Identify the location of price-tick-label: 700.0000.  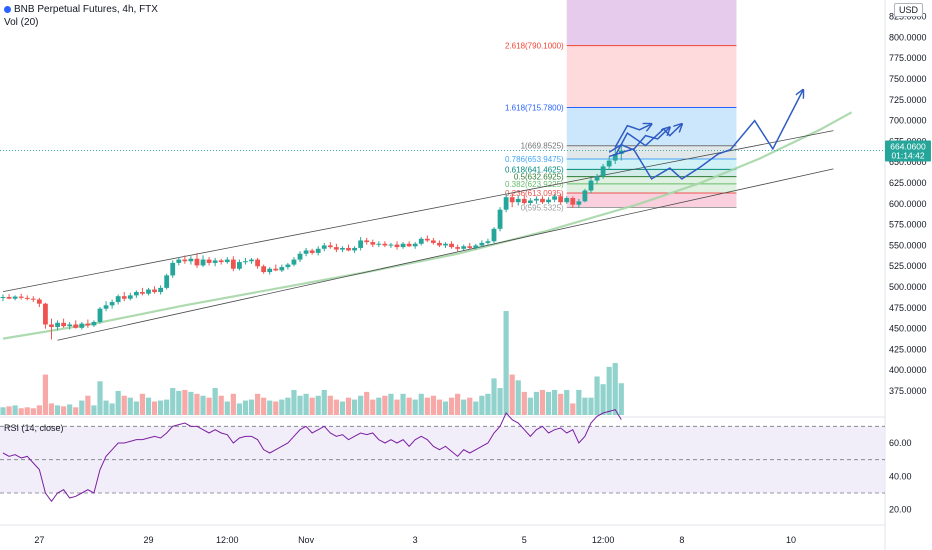
(908, 121).